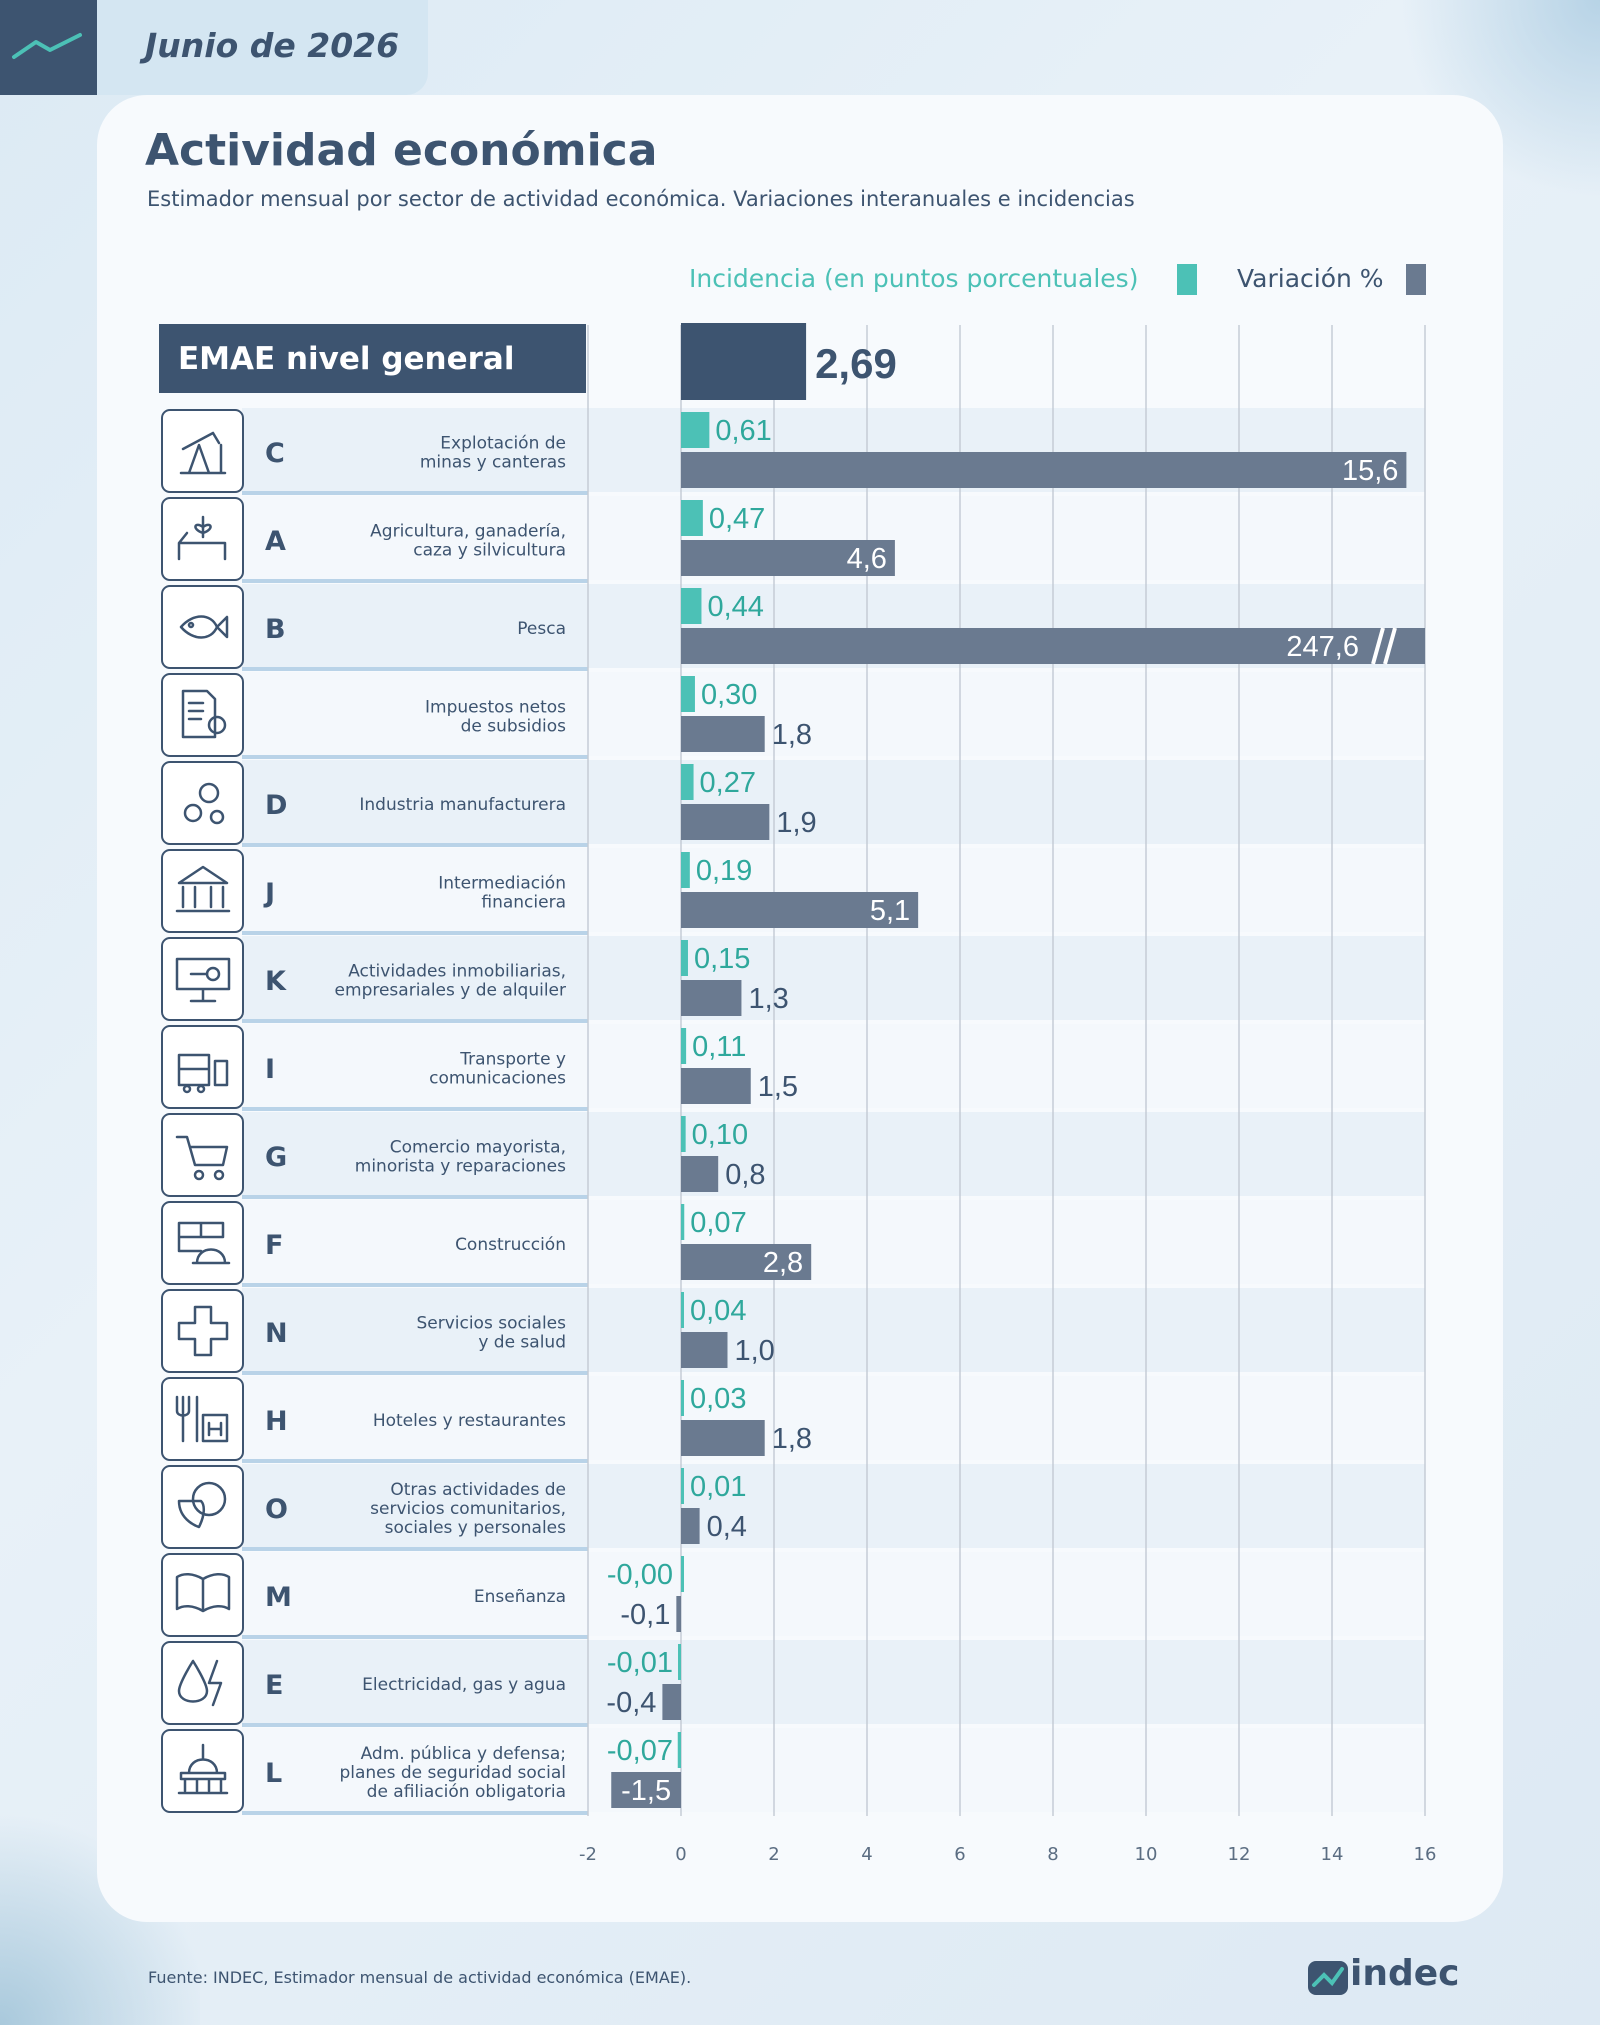 The height and width of the screenshot is (2025, 1600). Describe the element at coordinates (275, 541) in the screenshot. I see `sector-code: A` at that location.